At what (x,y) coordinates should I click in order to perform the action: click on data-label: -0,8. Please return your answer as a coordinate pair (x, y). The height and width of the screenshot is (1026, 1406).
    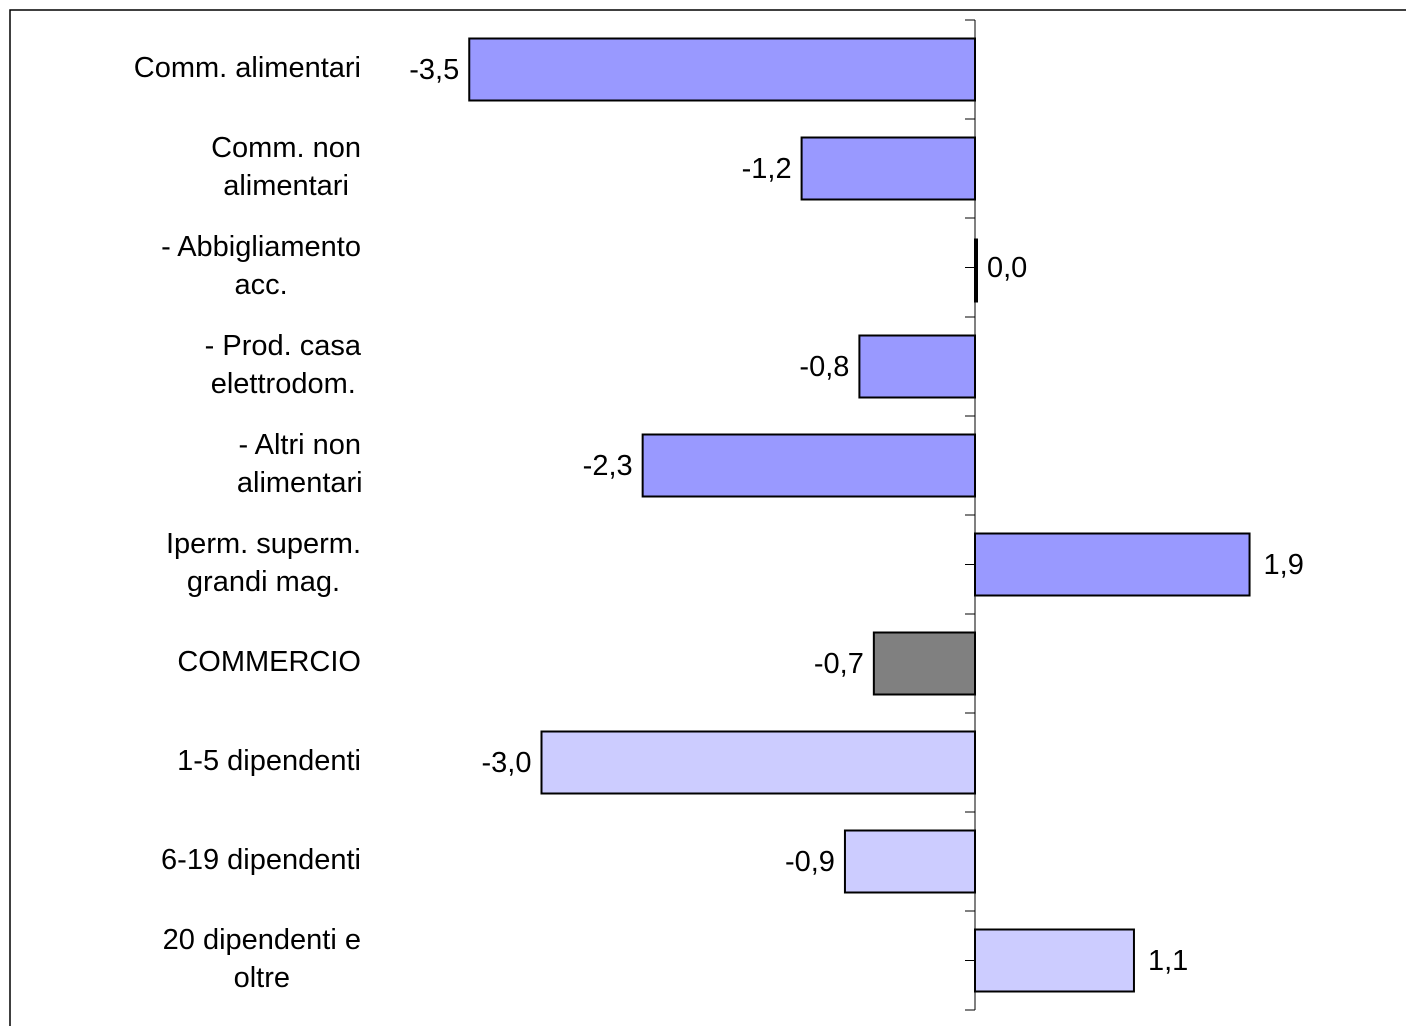
    Looking at the image, I should click on (824, 367).